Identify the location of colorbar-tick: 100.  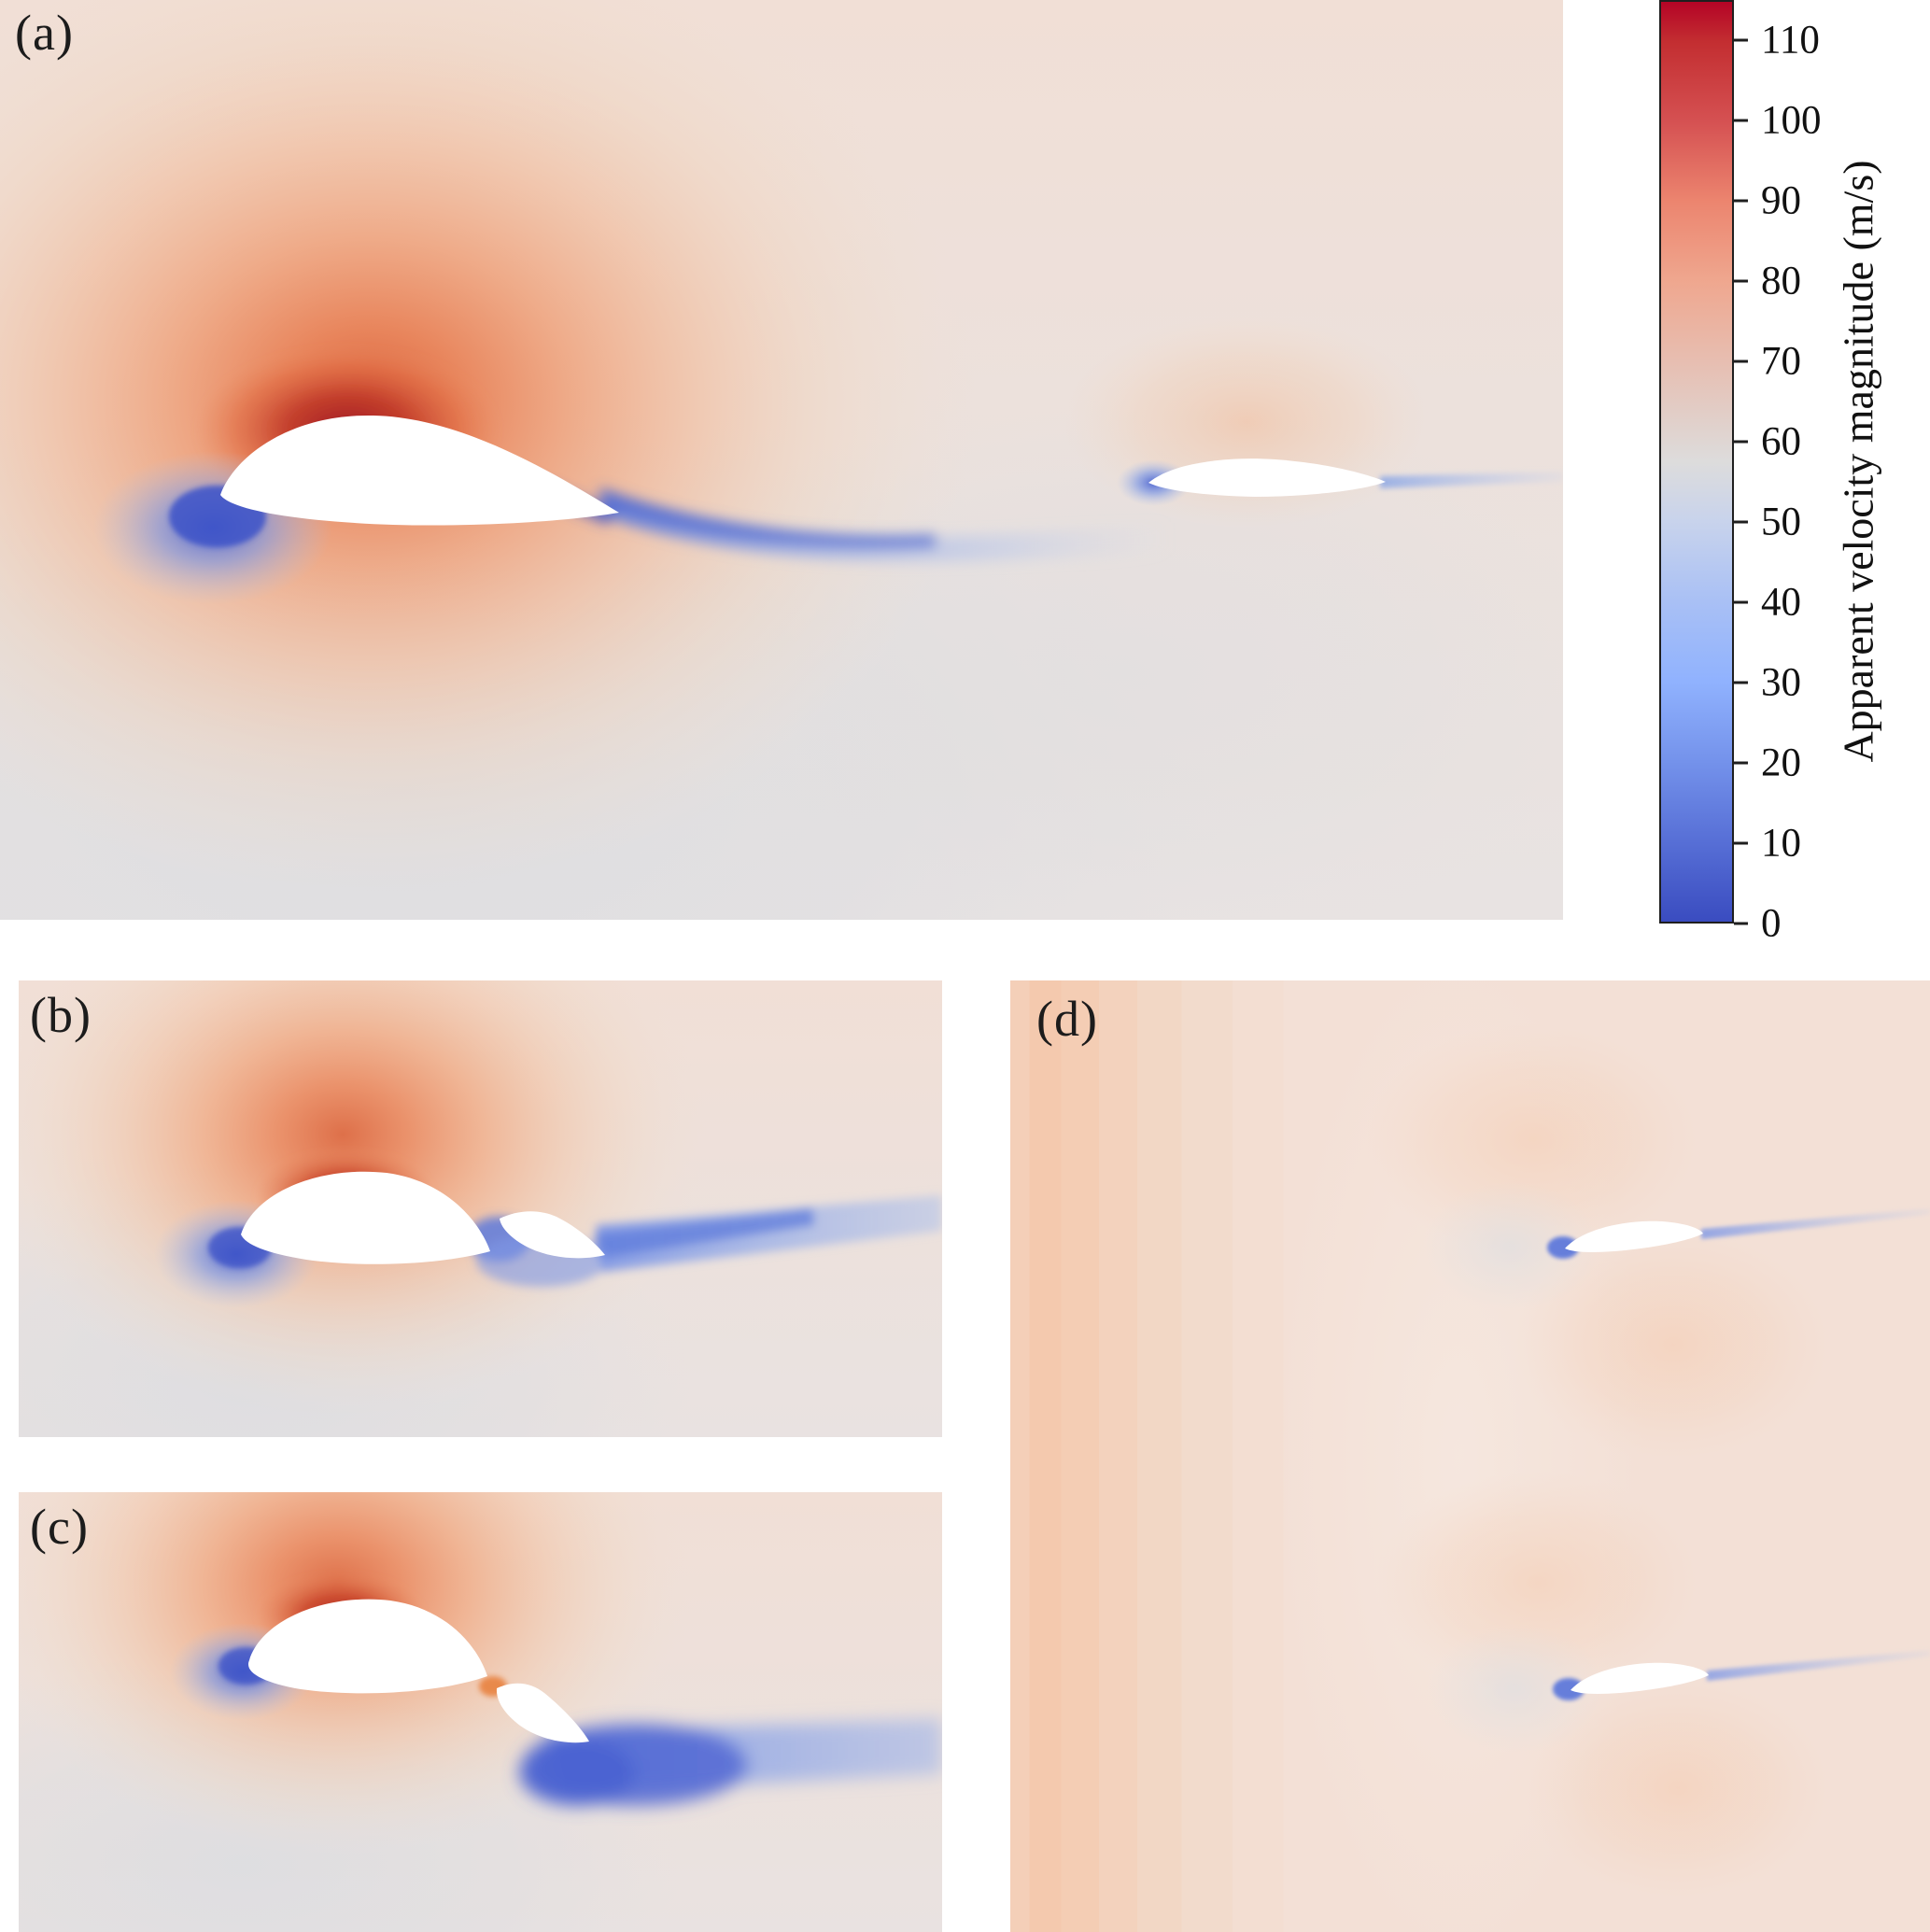
(1778, 121).